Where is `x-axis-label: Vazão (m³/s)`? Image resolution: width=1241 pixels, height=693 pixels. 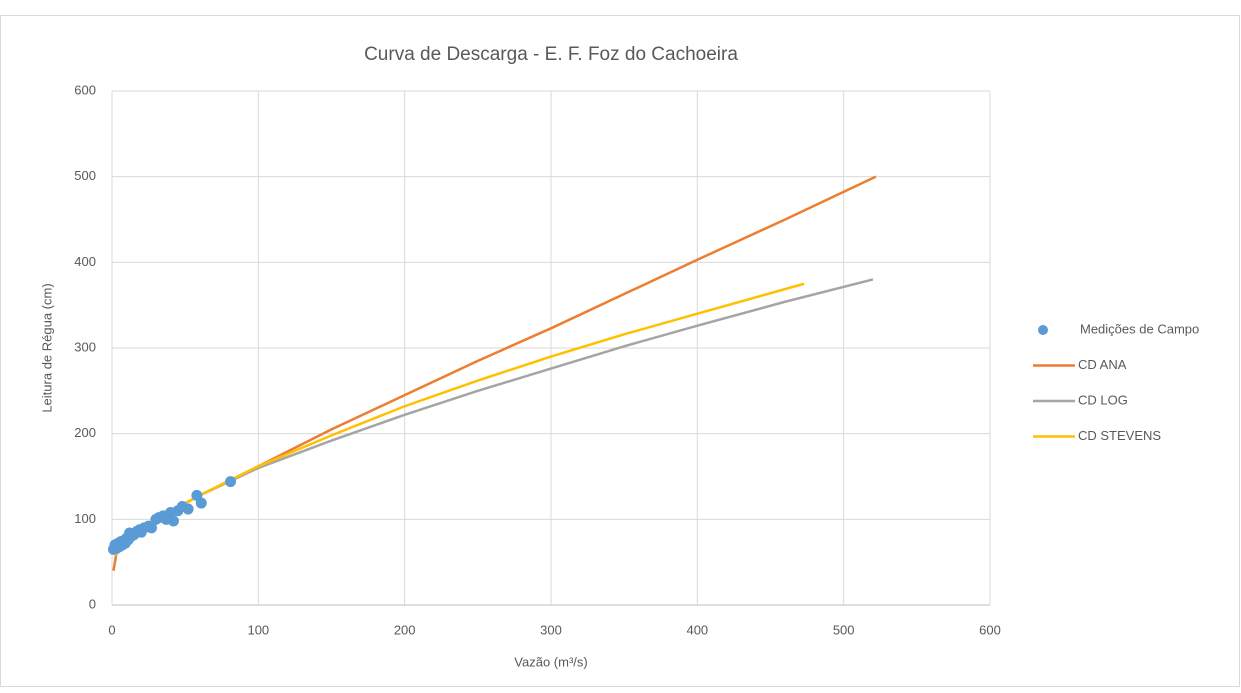 x-axis-label: Vazão (m³/s) is located at coordinates (550, 661).